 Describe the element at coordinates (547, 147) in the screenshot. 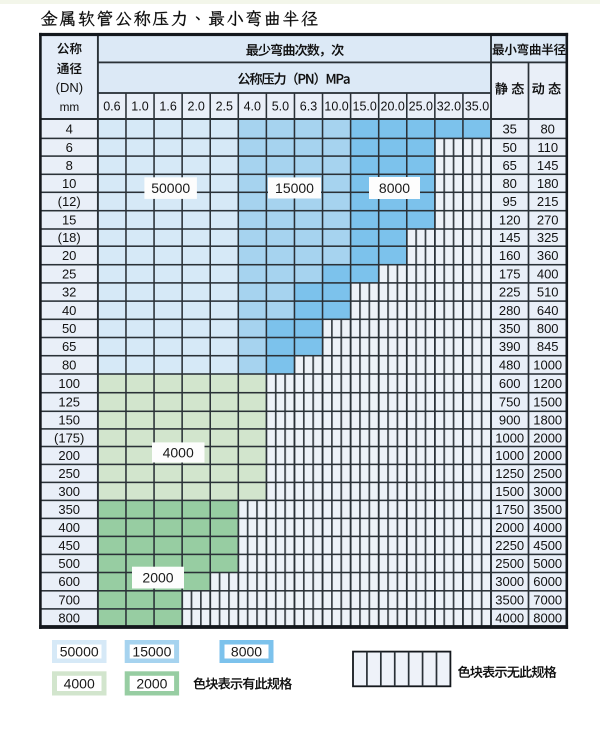

I see `svg-text: 110` at that location.